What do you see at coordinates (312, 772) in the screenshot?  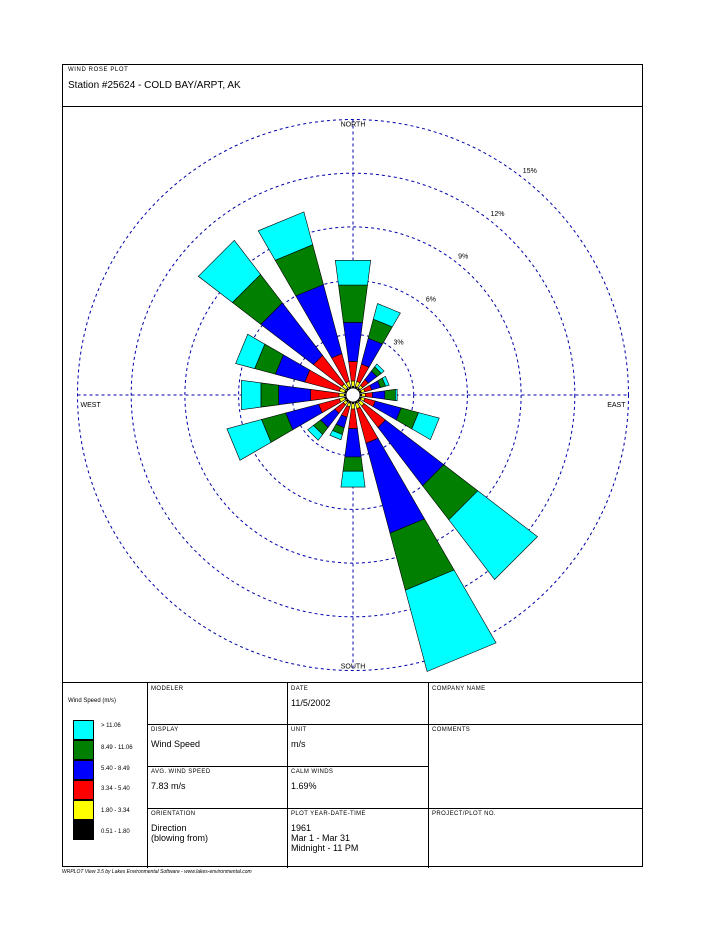 I see `calm-winds-label: CALM WINDS` at bounding box center [312, 772].